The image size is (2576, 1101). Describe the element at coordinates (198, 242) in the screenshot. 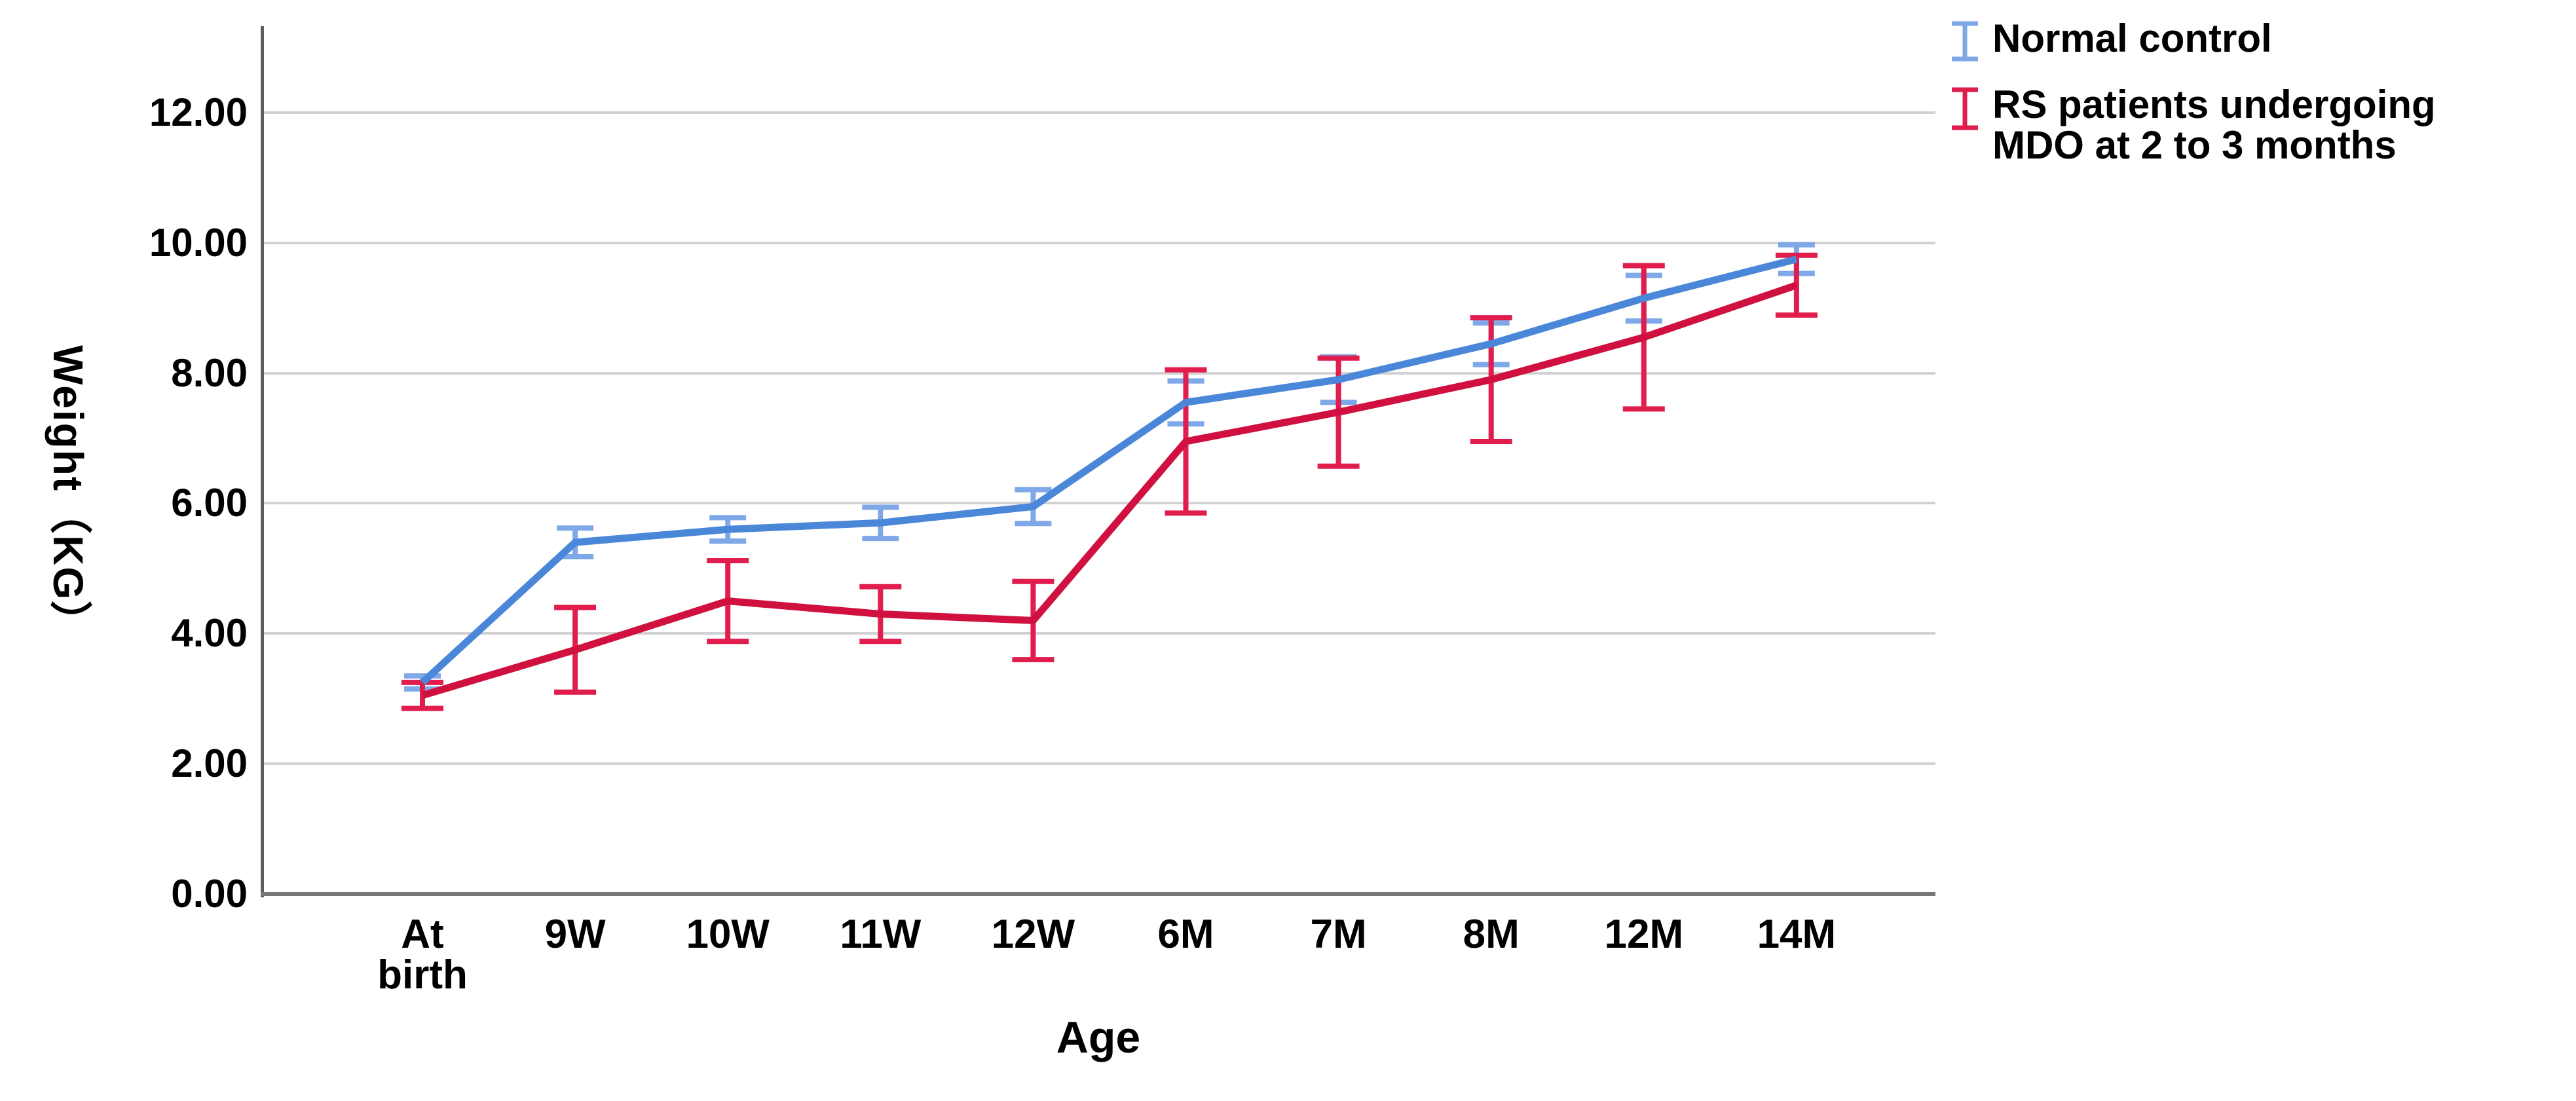

I see `y-tick-label: 10.00` at that location.